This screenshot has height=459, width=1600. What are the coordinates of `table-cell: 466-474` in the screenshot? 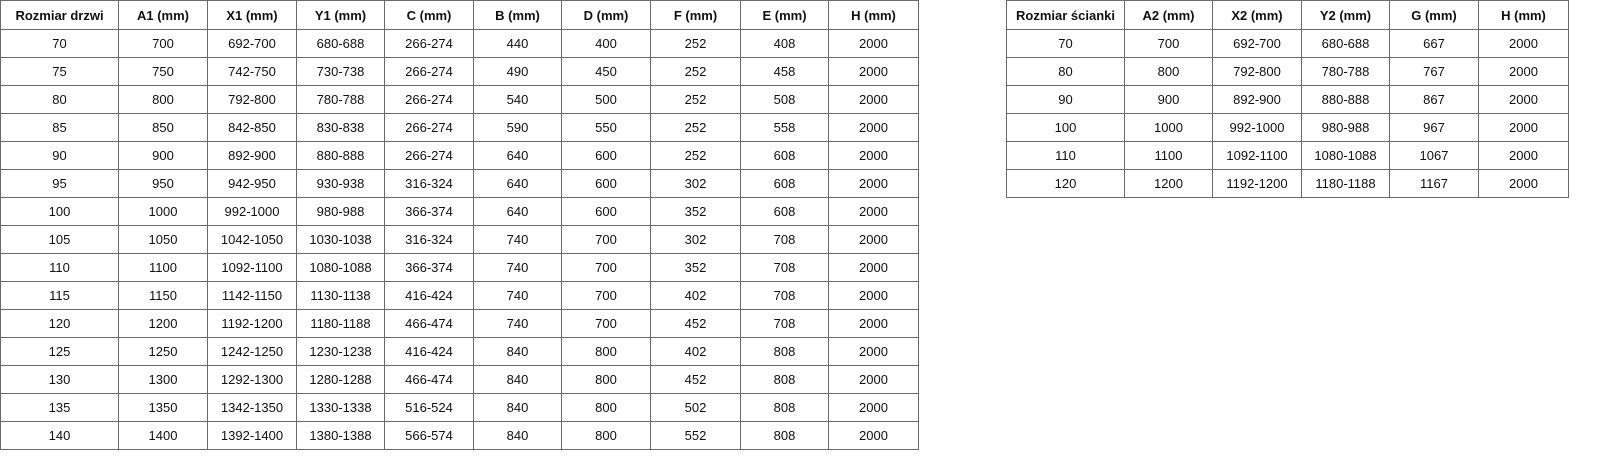 It's located at (429, 323).